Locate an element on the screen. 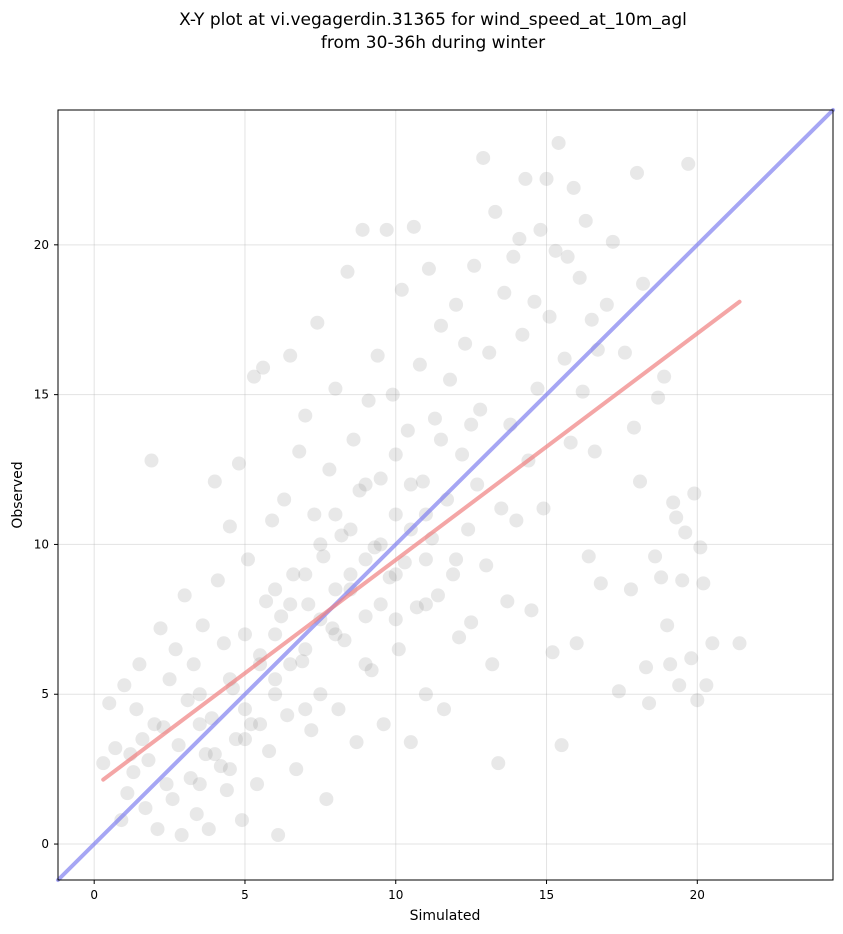  x-tick-label: 0 is located at coordinates (94, 895).